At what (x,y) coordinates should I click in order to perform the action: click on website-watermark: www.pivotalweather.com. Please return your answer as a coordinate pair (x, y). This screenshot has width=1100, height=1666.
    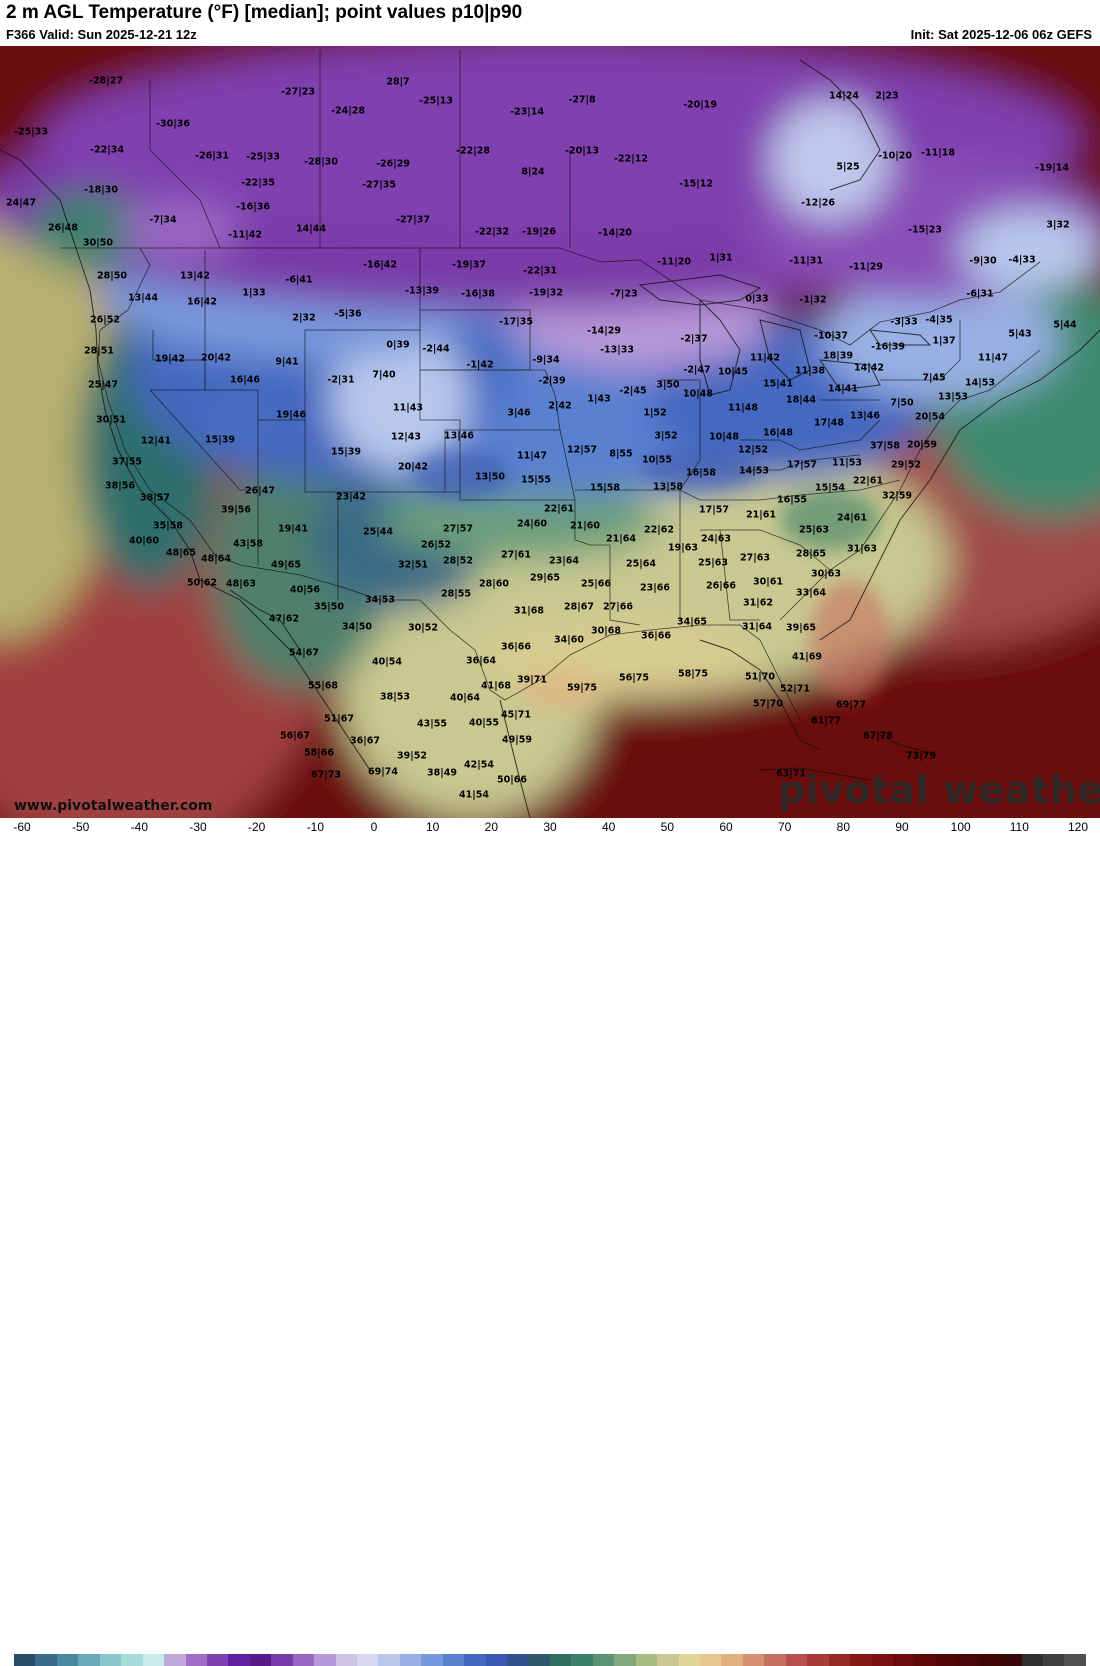
    Looking at the image, I should click on (113, 806).